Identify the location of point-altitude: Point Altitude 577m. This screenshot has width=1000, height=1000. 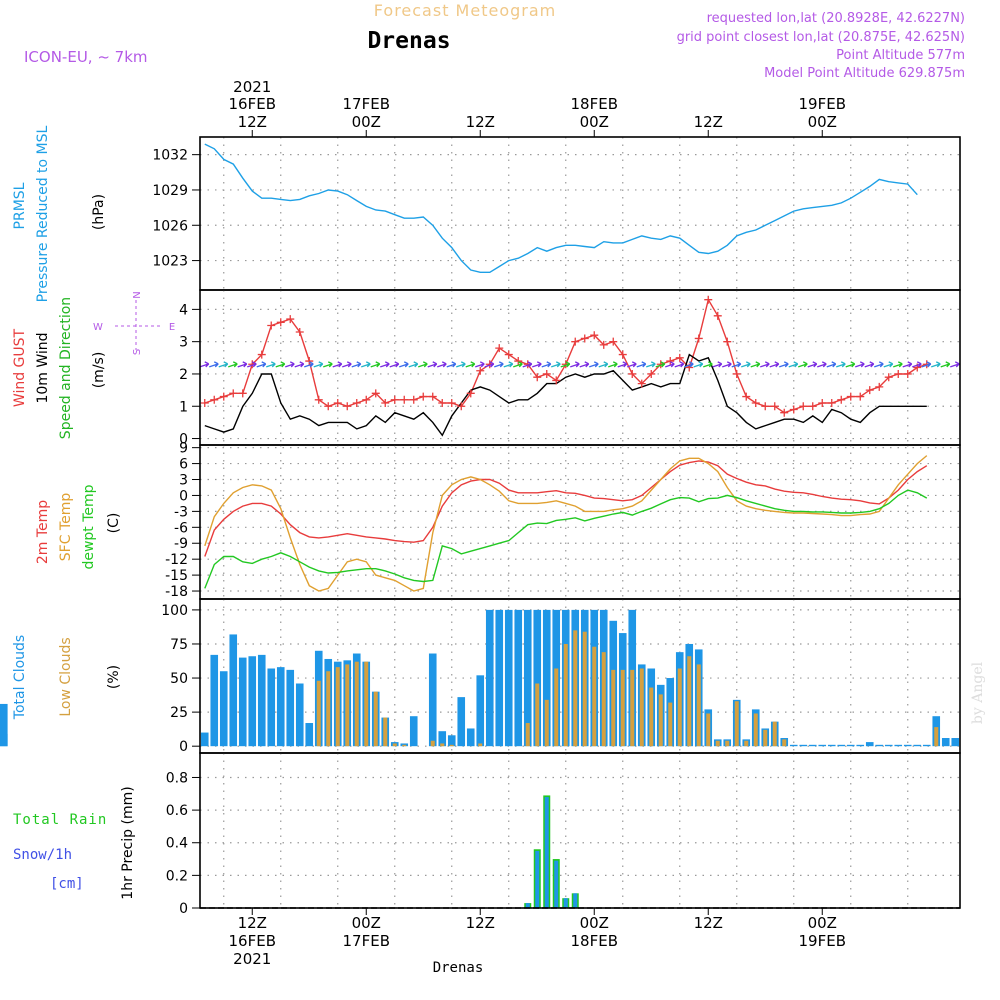
(900, 55).